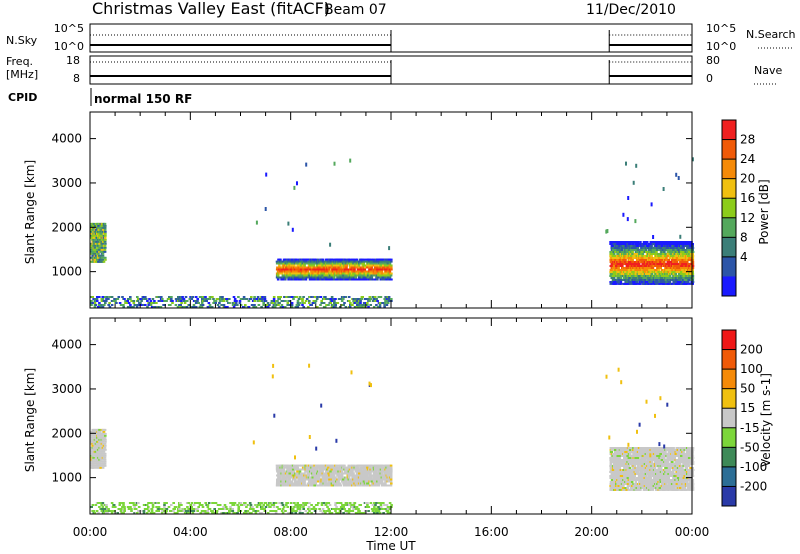 This screenshot has width=800, height=554. What do you see at coordinates (66, 139) in the screenshot?
I see `y-tick-label: 4000` at bounding box center [66, 139].